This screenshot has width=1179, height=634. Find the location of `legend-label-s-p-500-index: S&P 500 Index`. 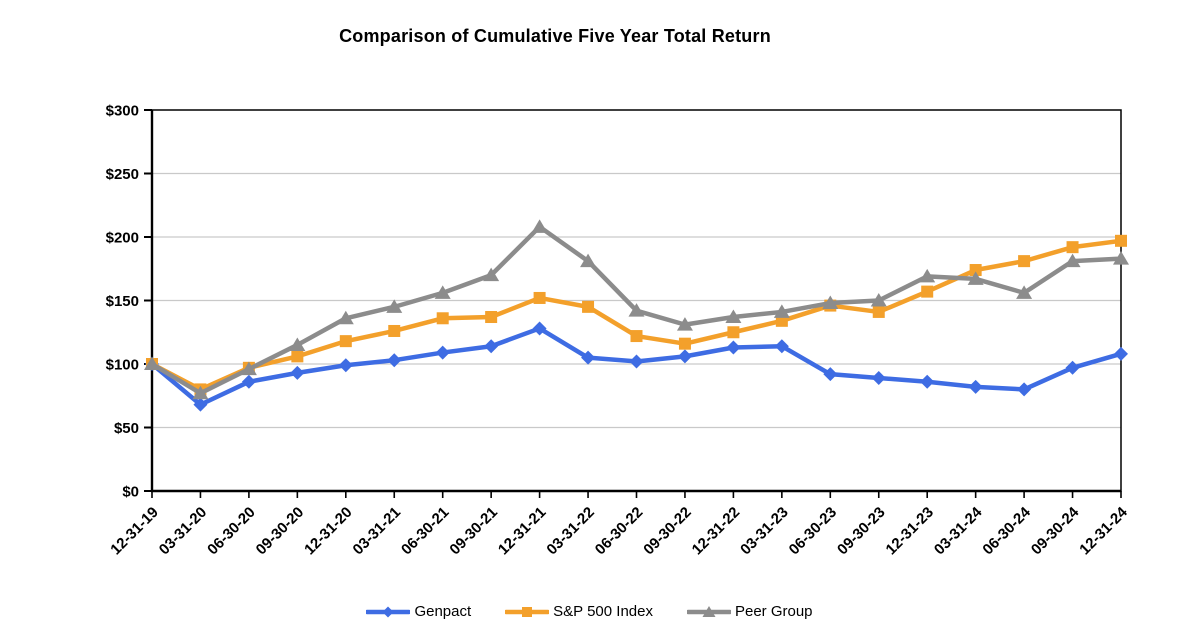

legend-label-s-p-500-index: S&P 500 Index is located at coordinates (603, 611).